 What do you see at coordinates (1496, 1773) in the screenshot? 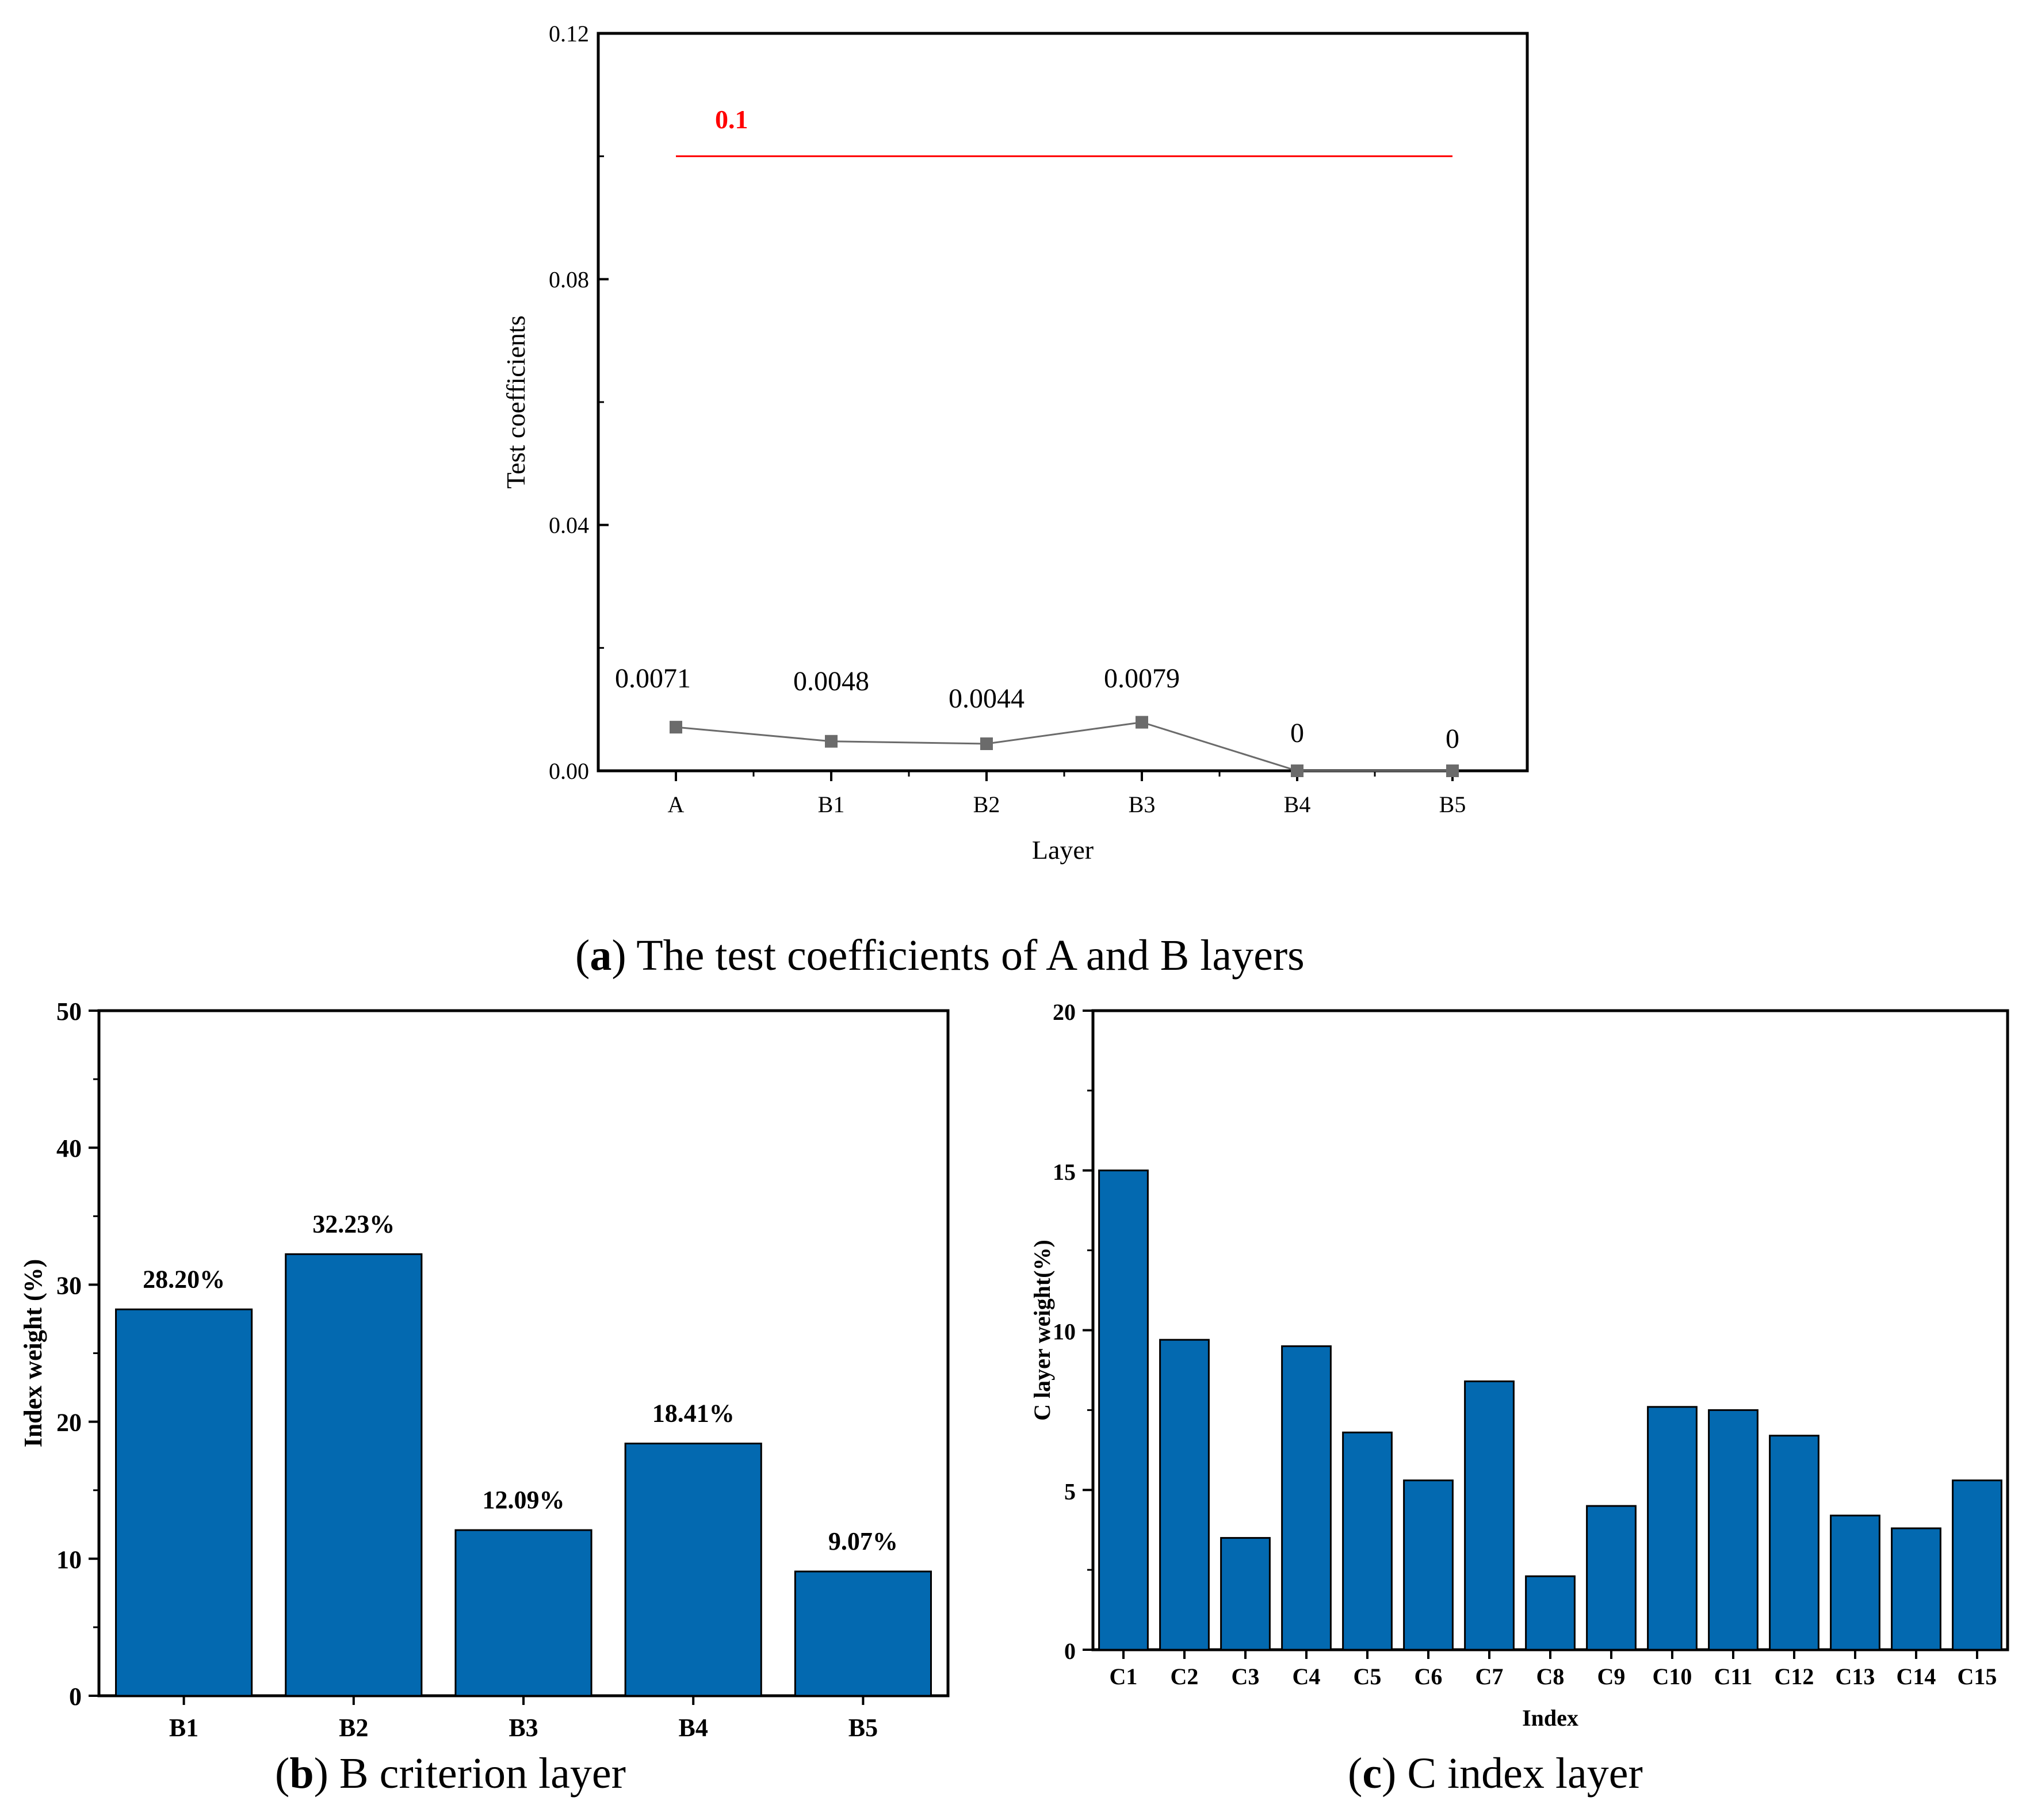
I see `caption-c: (c) C index layer` at bounding box center [1496, 1773].